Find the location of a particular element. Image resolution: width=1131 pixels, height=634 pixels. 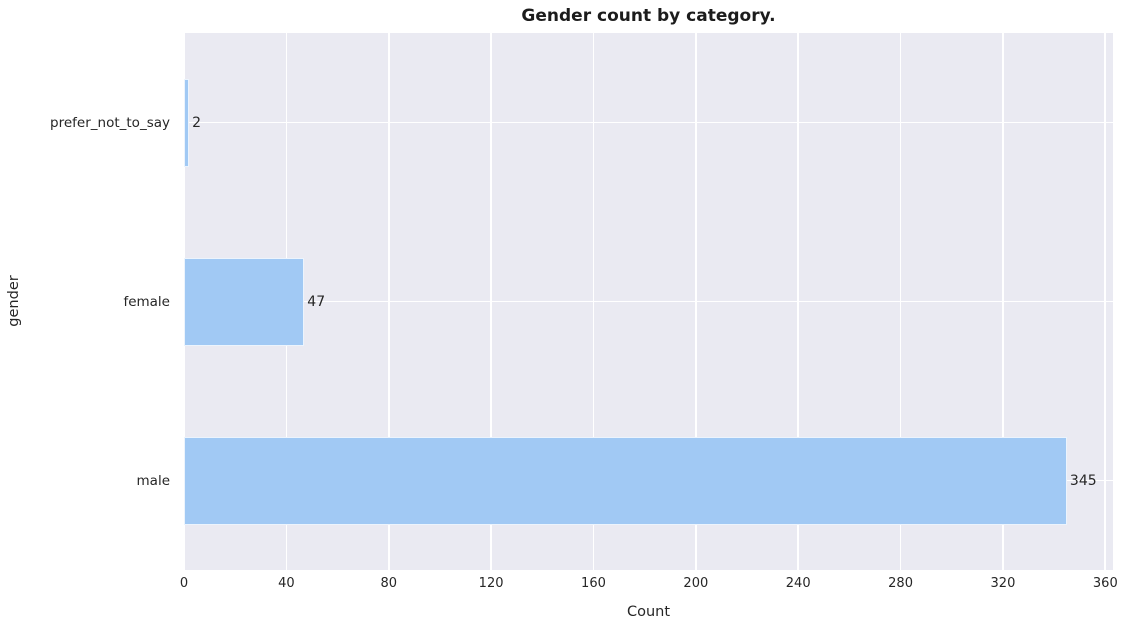

bar-prefer_not_to_say is located at coordinates (187, 122).